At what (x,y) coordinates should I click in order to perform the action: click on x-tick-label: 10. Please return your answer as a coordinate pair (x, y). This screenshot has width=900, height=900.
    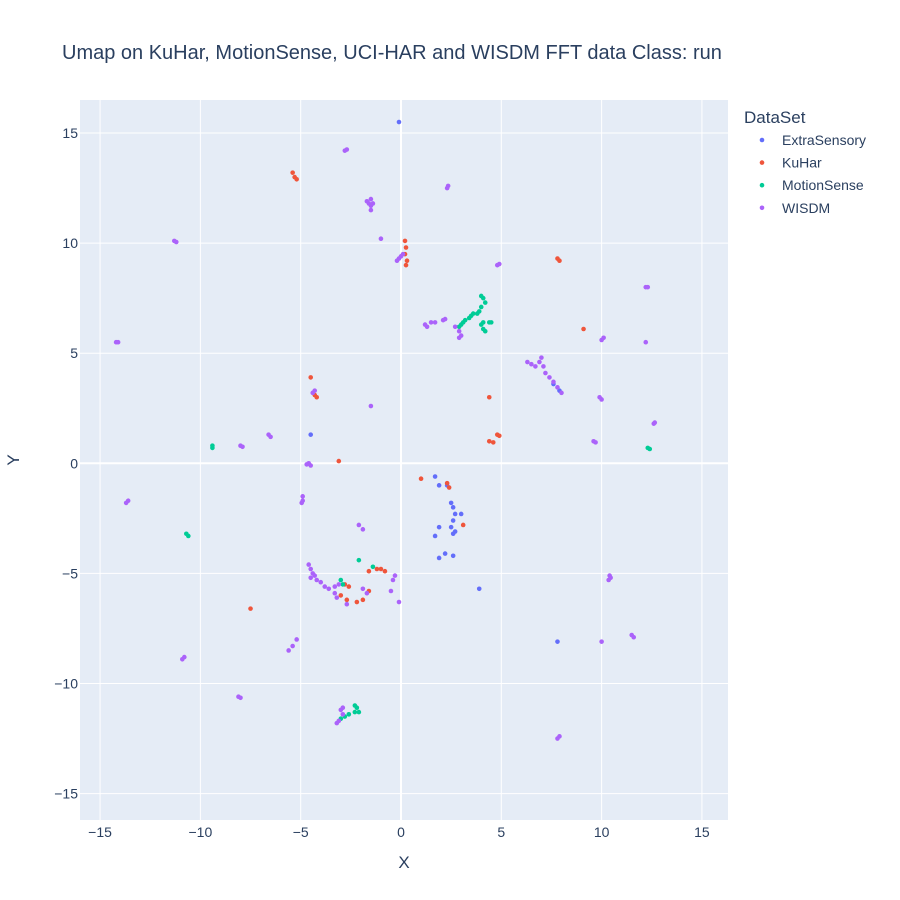
    Looking at the image, I should click on (602, 832).